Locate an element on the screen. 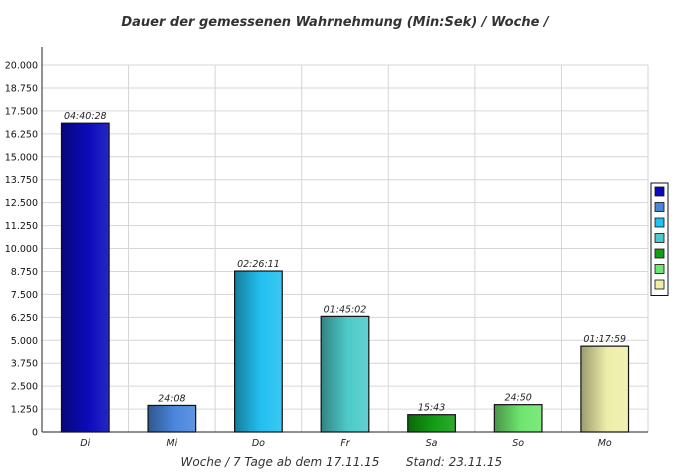  data-label: 01:17:59 is located at coordinates (604, 339).